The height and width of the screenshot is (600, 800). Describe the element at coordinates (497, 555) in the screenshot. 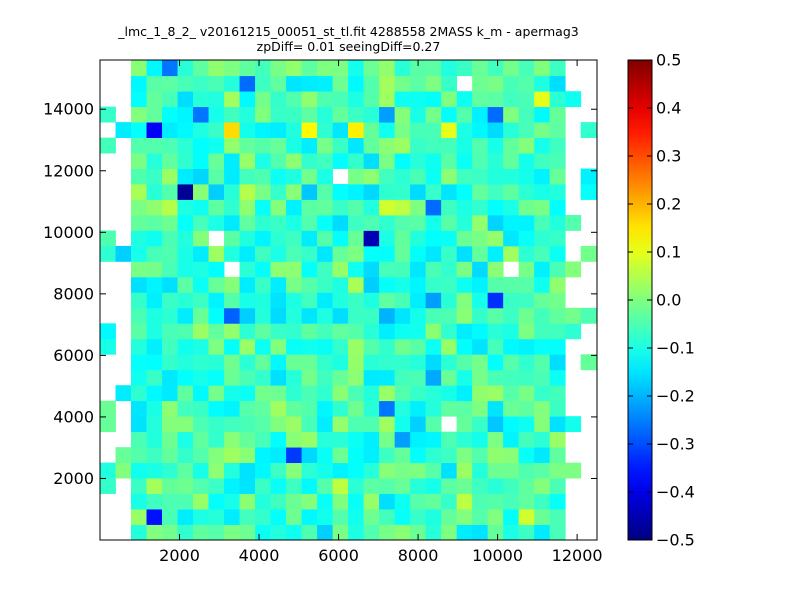

I see `x-tick-label: 10000` at that location.